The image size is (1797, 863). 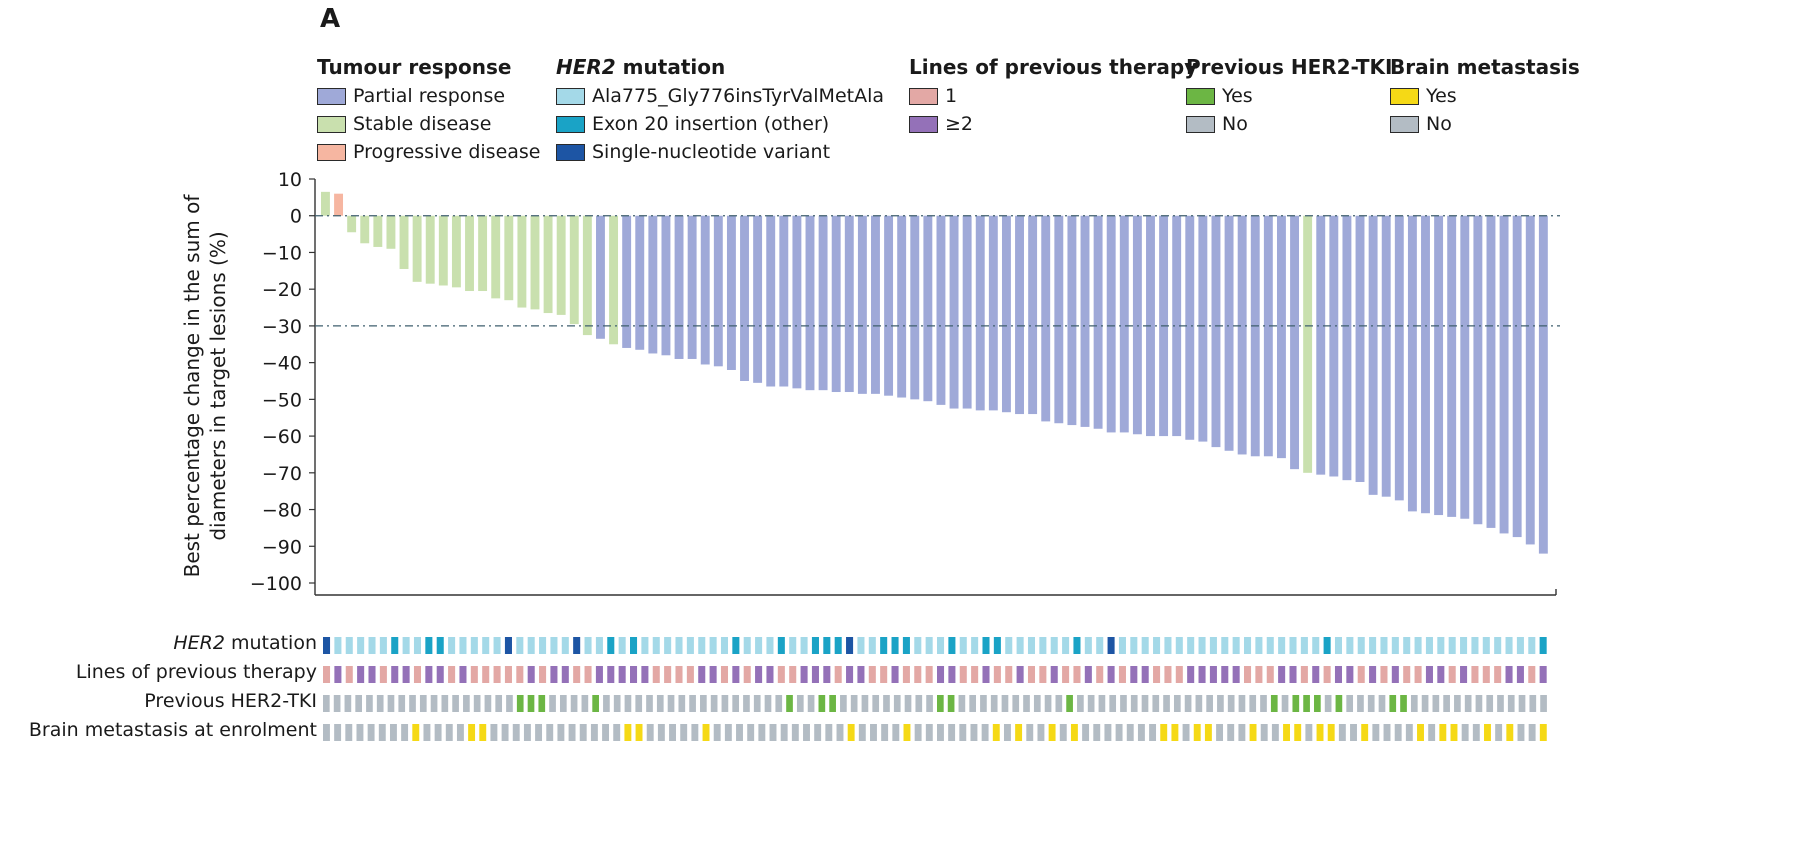 I want to click on y-tick-label: −50, so click(x=282, y=400).